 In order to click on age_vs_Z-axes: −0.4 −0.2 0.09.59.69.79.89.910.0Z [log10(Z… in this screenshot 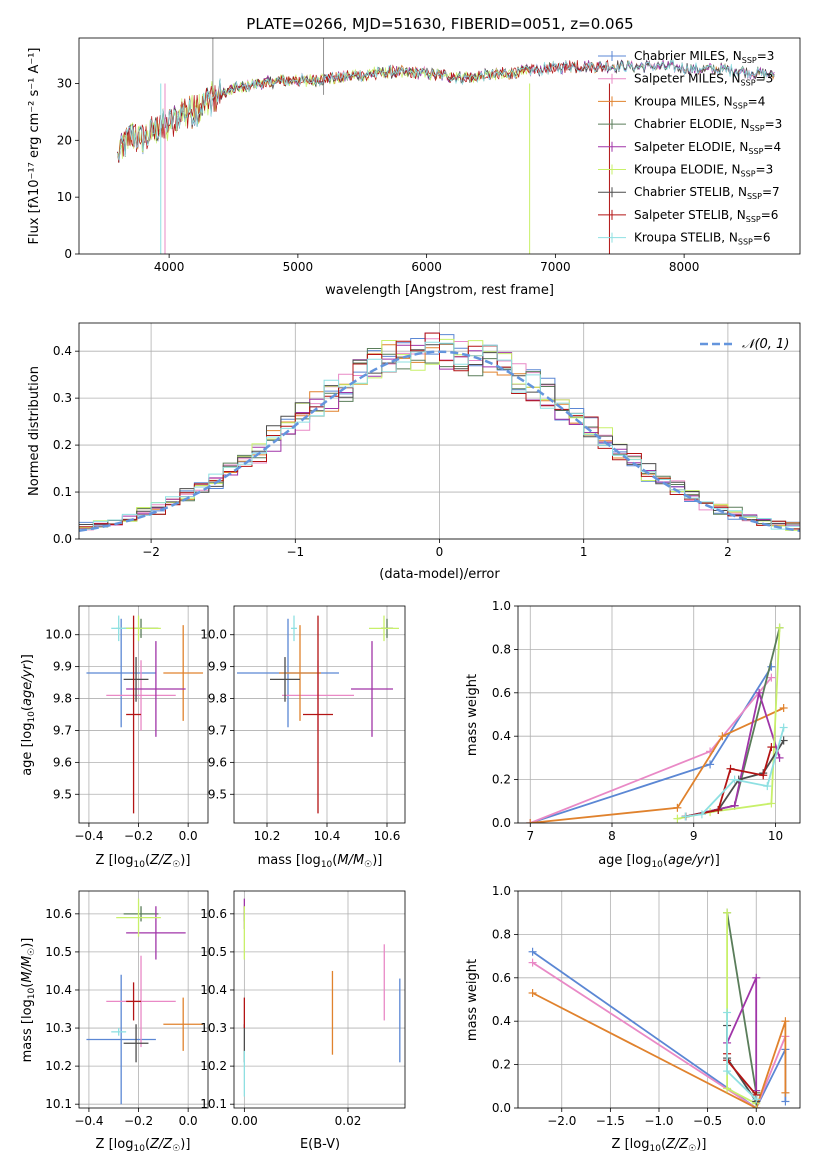, I will do `click(114, 737)`.